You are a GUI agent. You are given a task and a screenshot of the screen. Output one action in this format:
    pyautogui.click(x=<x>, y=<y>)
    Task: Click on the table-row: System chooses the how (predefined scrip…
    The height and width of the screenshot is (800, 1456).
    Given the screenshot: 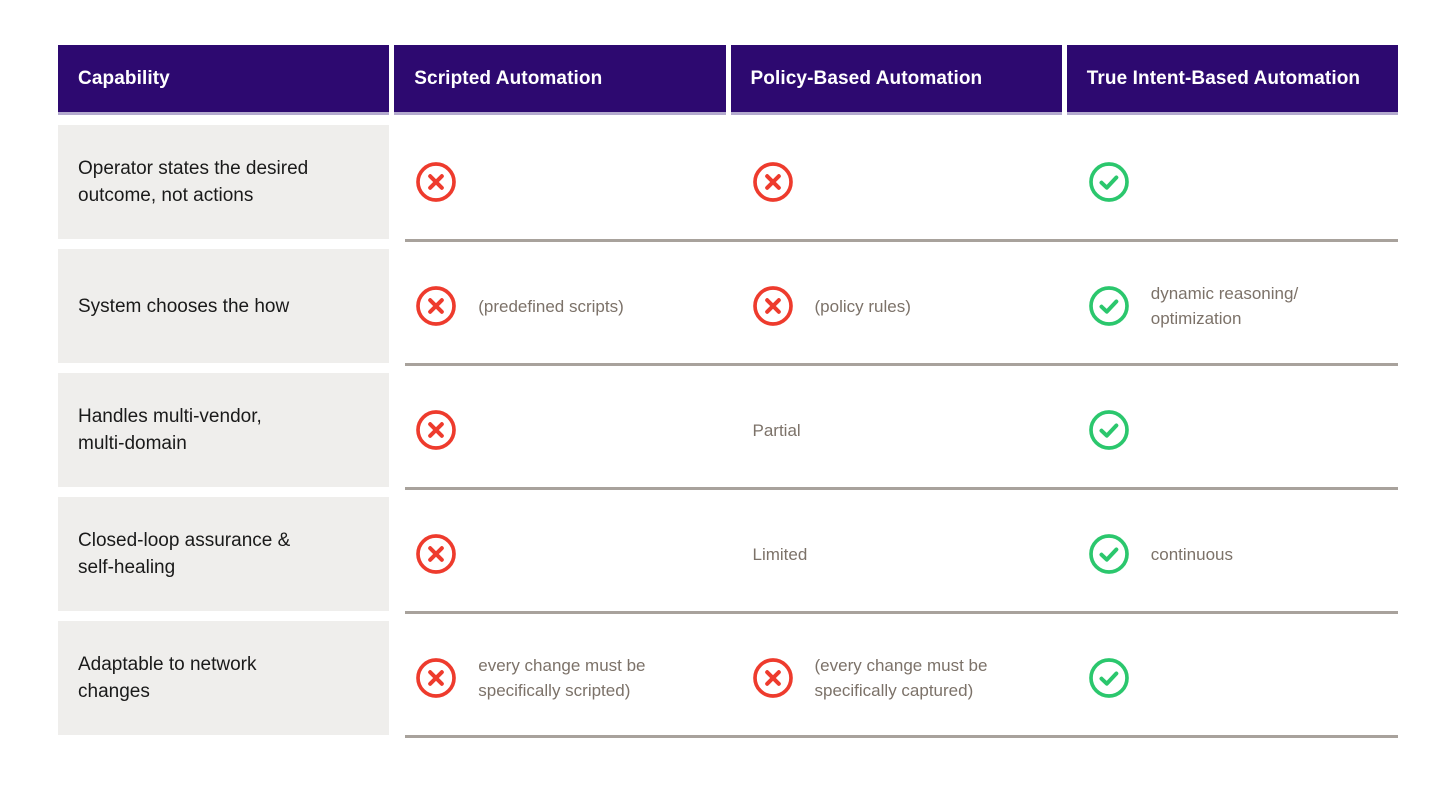 What is the action you would take?
    pyautogui.click(x=728, y=307)
    